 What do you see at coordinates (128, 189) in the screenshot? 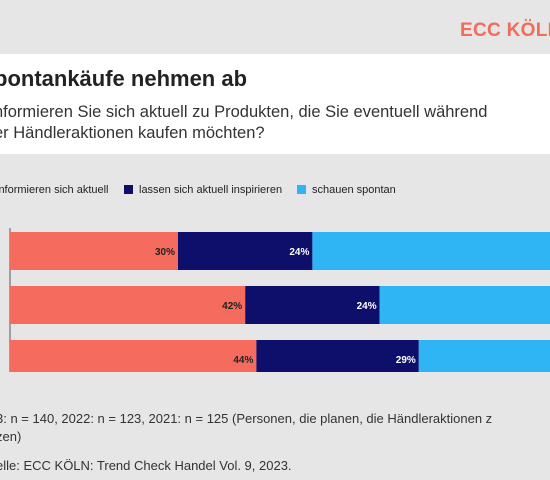
I see `legend-swatch-inspirieren` at bounding box center [128, 189].